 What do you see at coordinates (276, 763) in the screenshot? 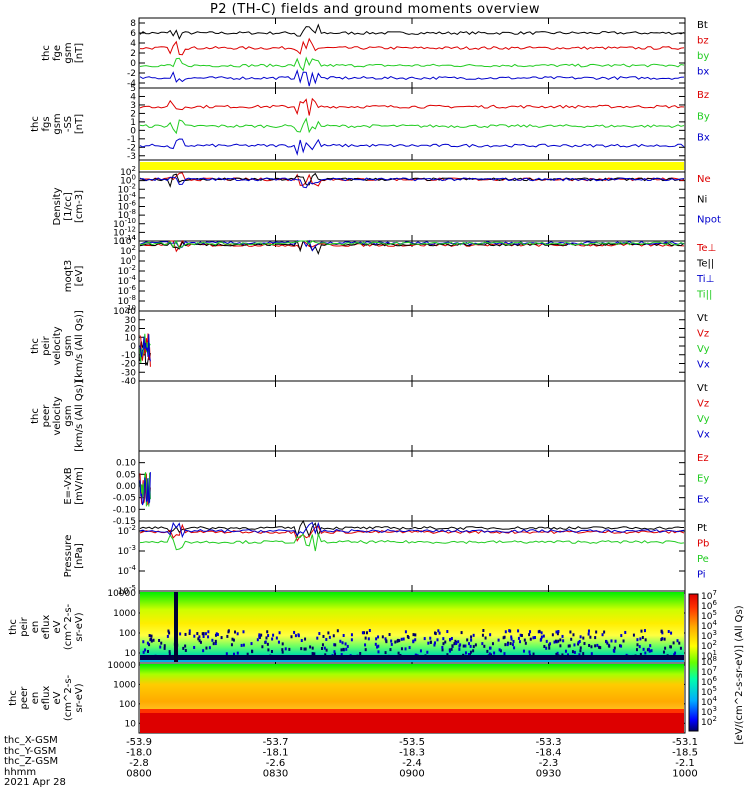
I see `x-tick-label: -2.6` at bounding box center [276, 763].